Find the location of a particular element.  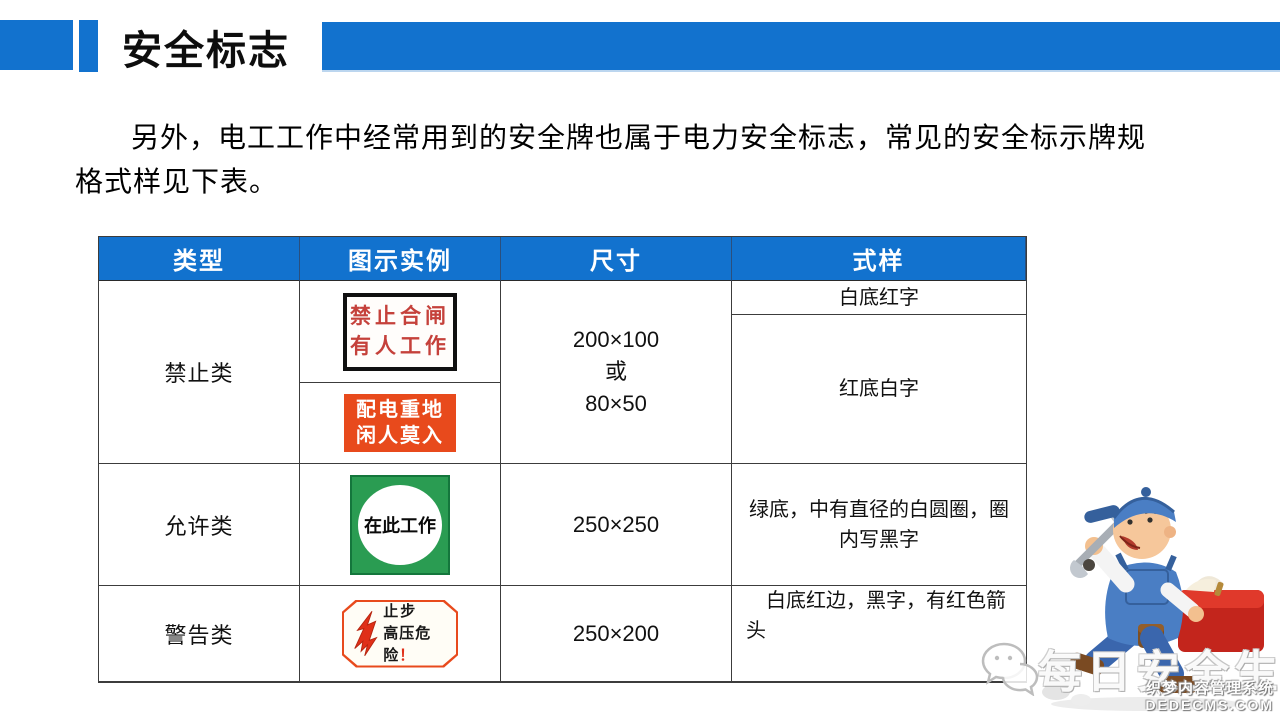

no-entry-sign-line2: 闲人莫入 is located at coordinates (400, 436).